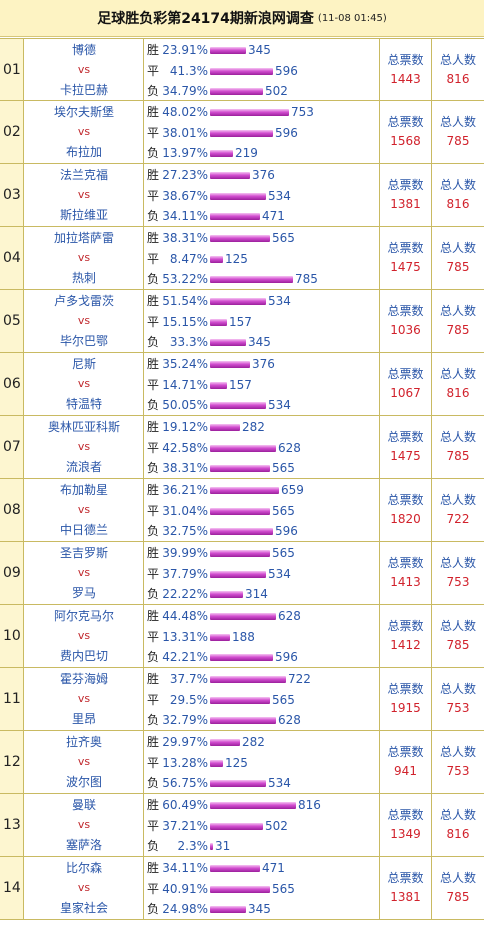 Image resolution: width=484 pixels, height=925 pixels. What do you see at coordinates (12, 888) in the screenshot?
I see `match-number: 14` at bounding box center [12, 888].